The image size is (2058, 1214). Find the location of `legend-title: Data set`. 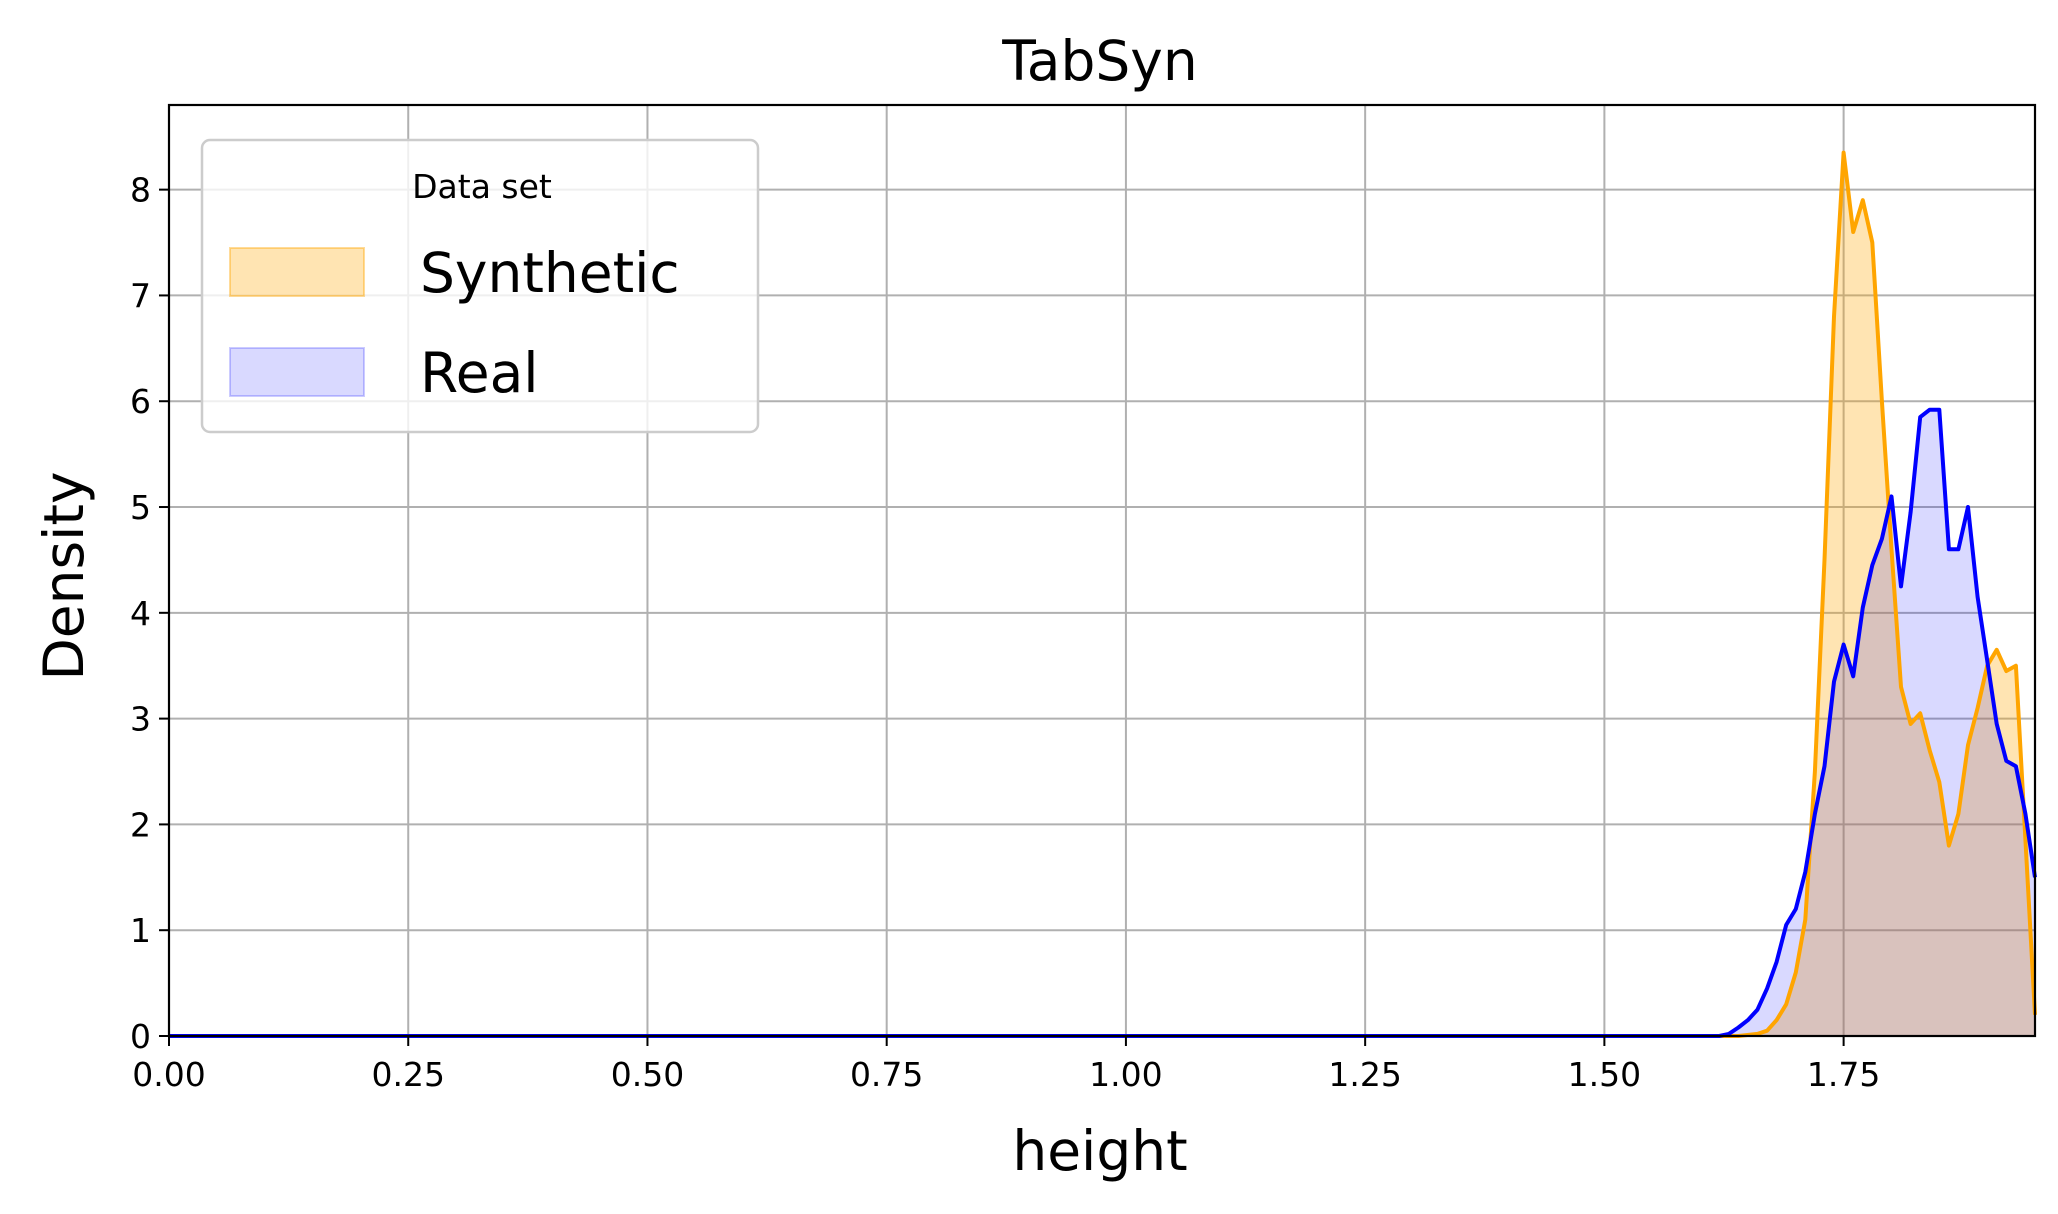

legend-title: Data set is located at coordinates (482, 186).